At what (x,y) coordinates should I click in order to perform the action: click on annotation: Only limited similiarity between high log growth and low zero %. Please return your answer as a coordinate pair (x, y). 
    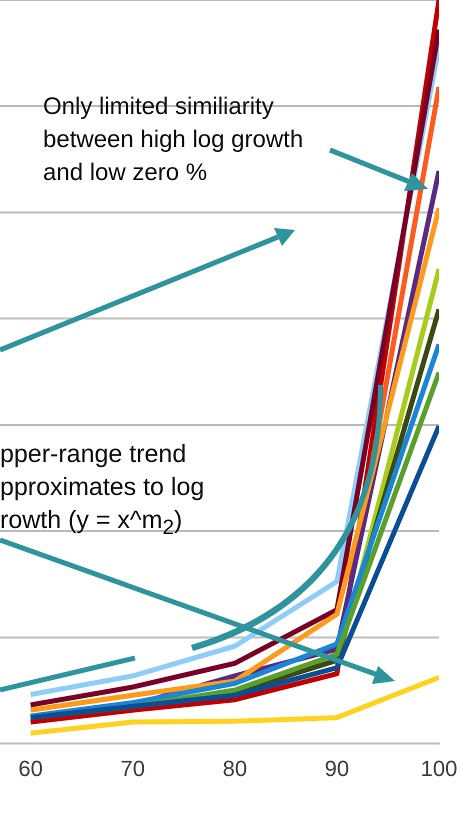
    Looking at the image, I should click on (173, 140).